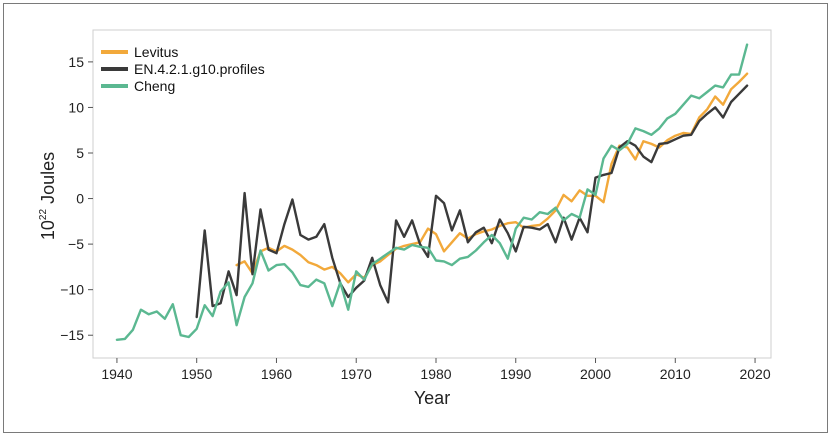 The height and width of the screenshot is (438, 835). Describe the element at coordinates (515, 374) in the screenshot. I see `x-tick-label: 1990` at that location.